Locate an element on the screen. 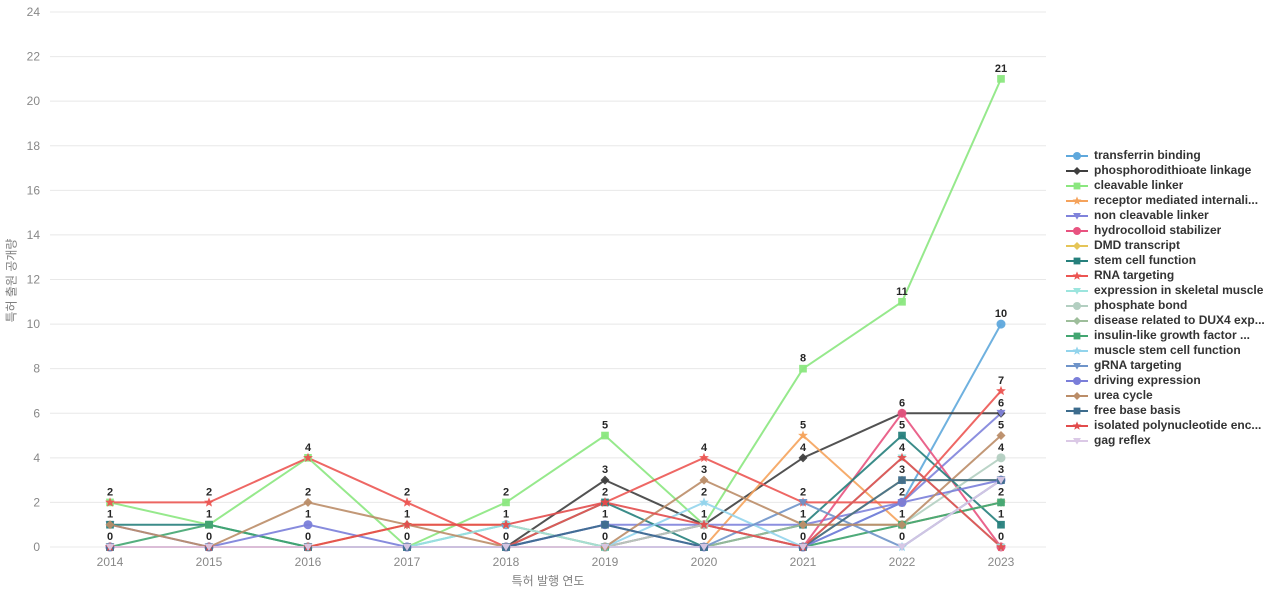 The width and height of the screenshot is (1280, 600). legend-label: stem cell function is located at coordinates (1145, 260).